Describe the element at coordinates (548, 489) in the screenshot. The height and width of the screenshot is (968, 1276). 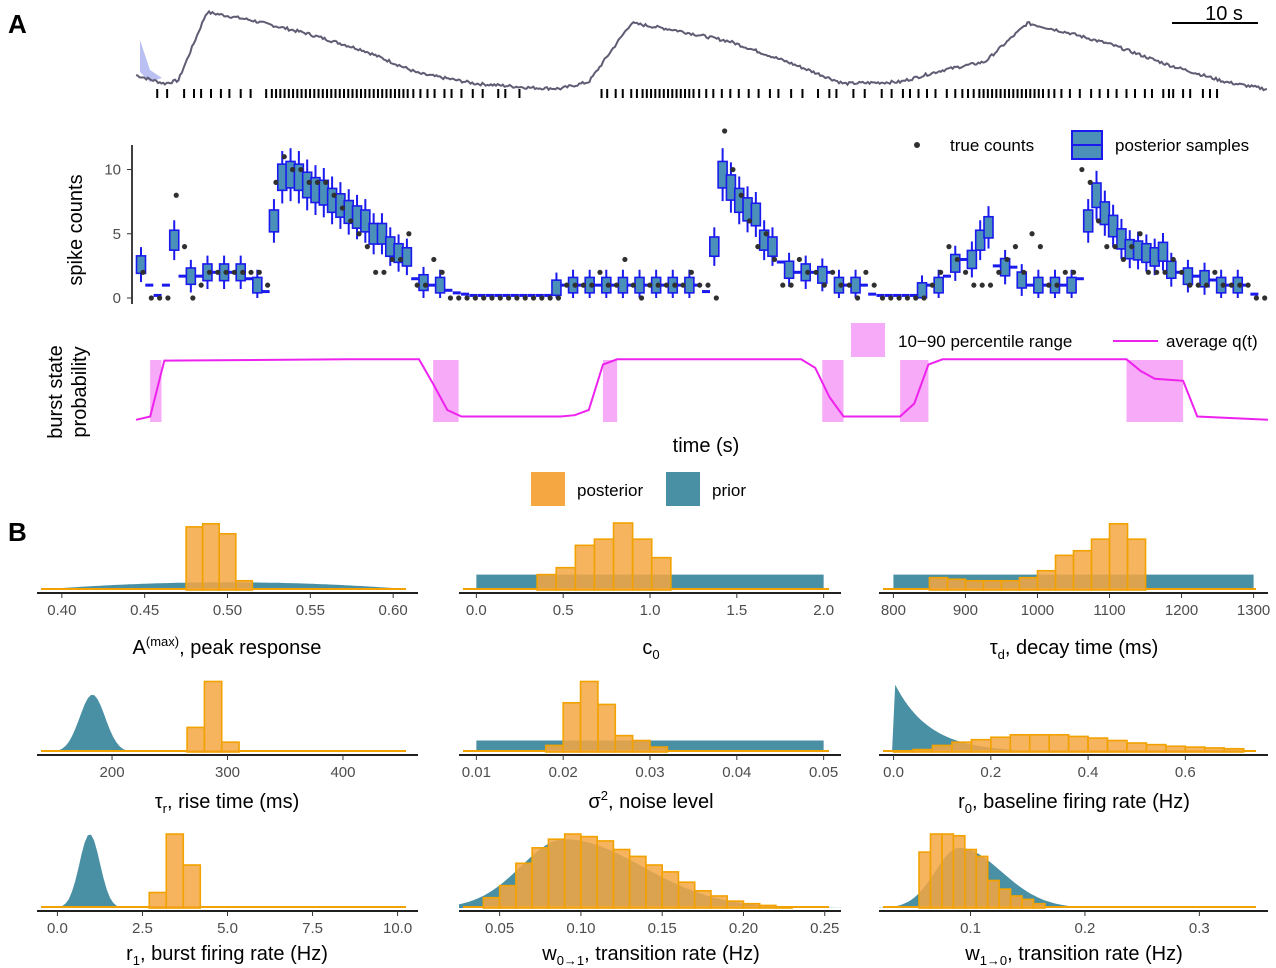
I see `legend-posterior-swatch` at that location.